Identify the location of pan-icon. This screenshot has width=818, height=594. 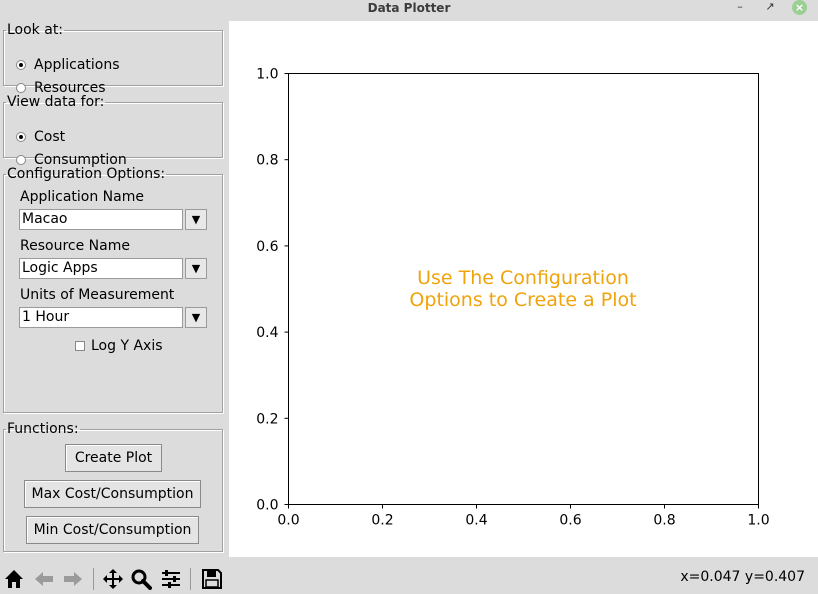
(113, 579).